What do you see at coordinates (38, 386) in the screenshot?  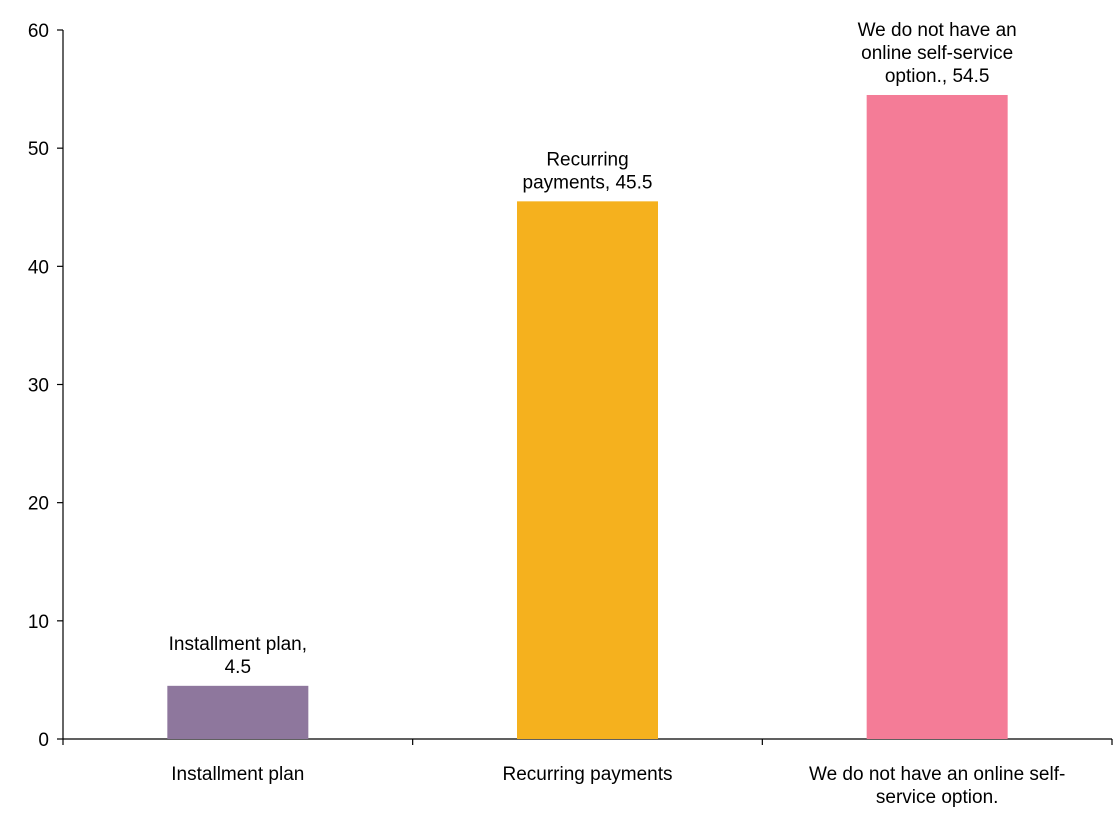 I see `y-tick-label: 30` at bounding box center [38, 386].